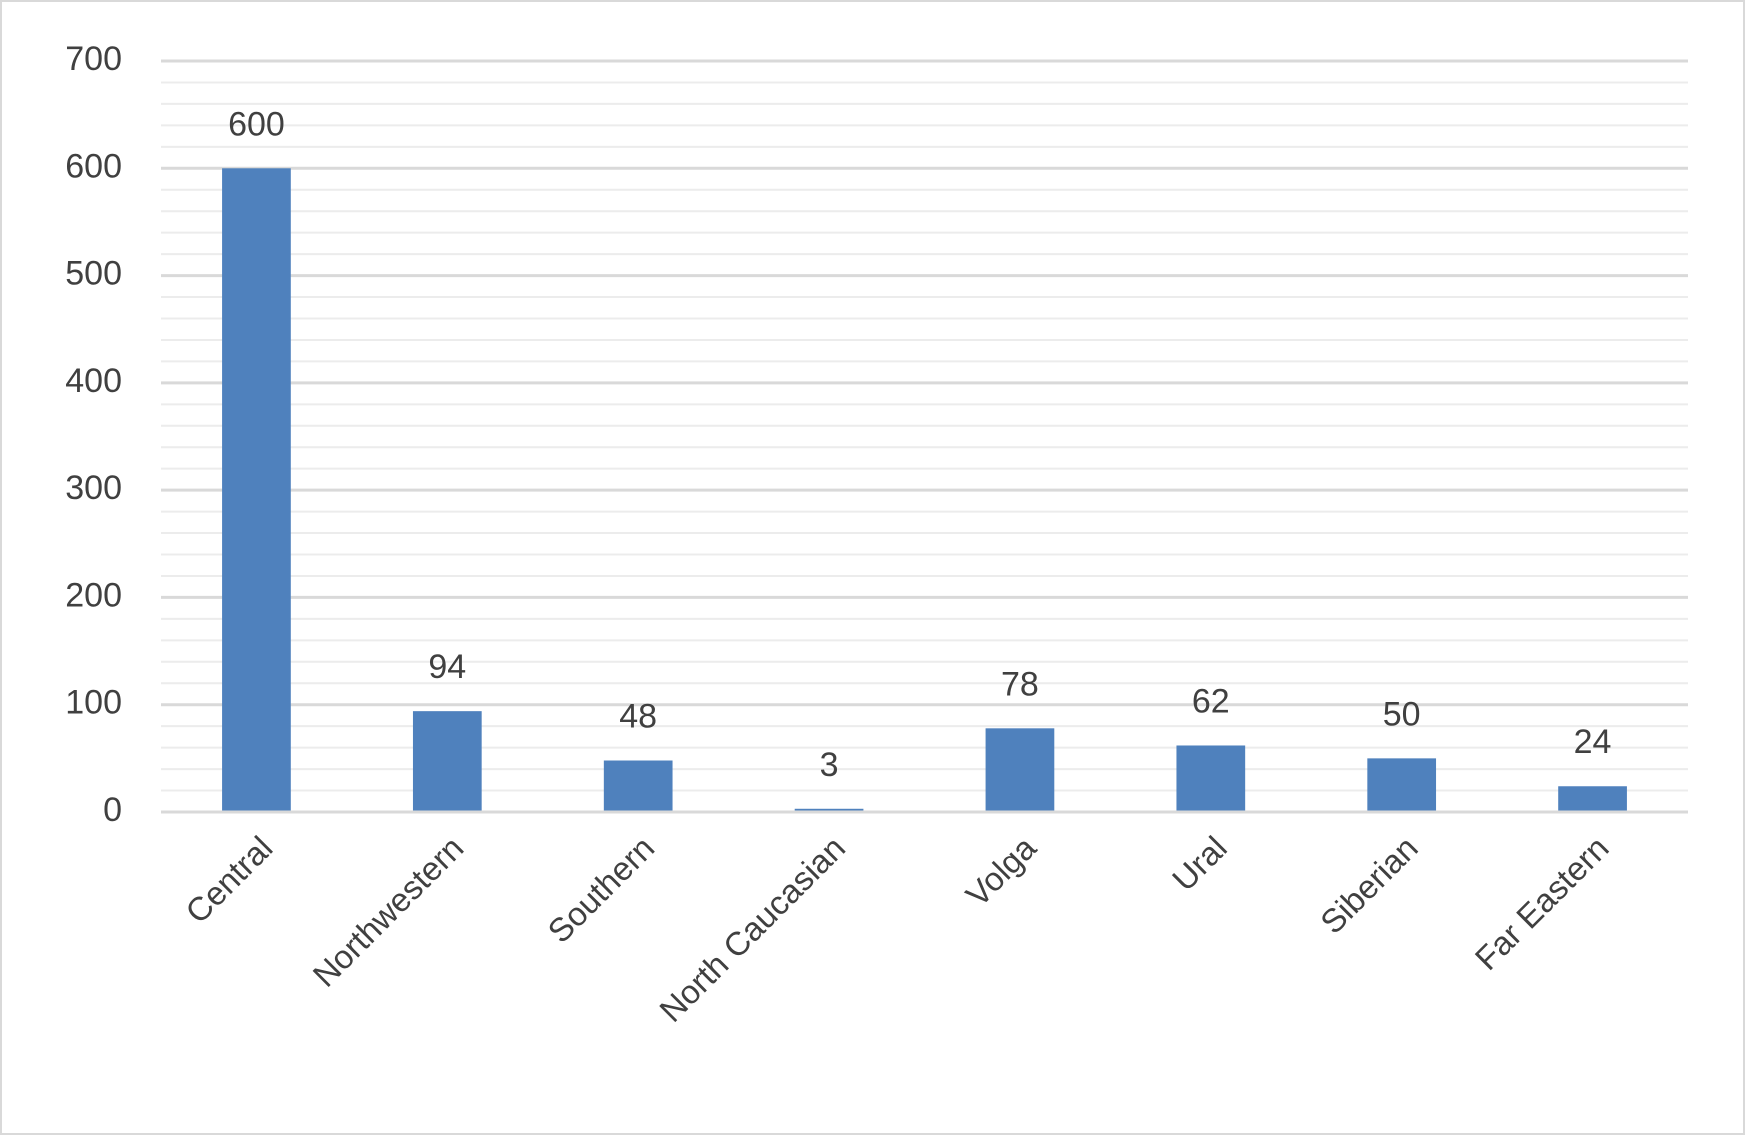 This screenshot has width=1745, height=1135. I want to click on y-tick-label: 0, so click(112, 810).